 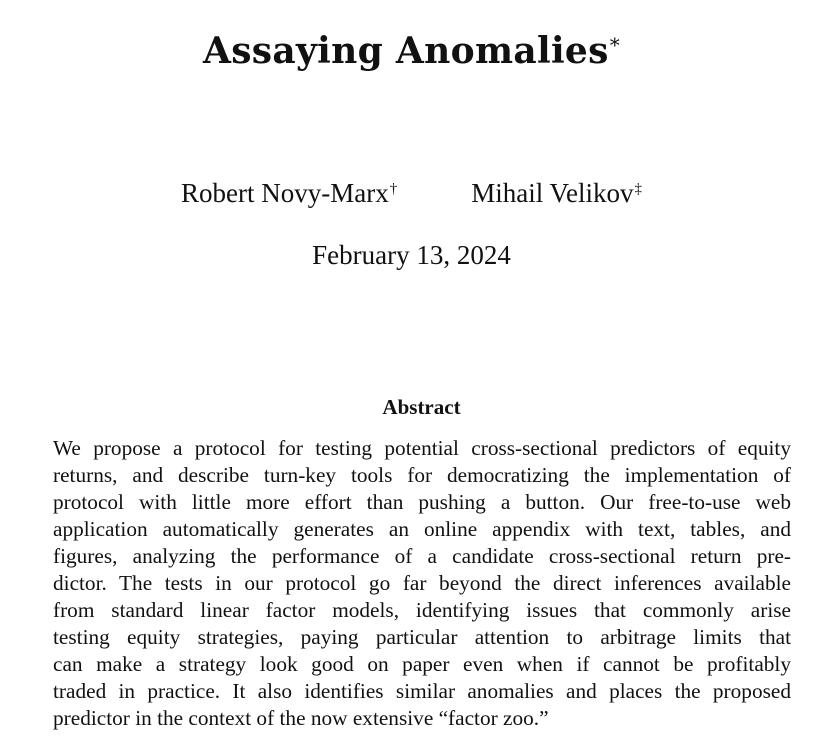 I want to click on title-footnote-mark: *, so click(x=615, y=45).